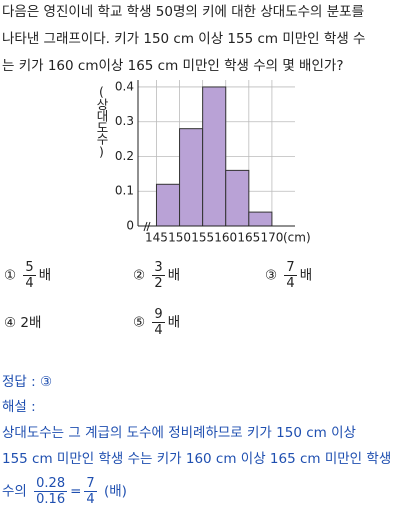 The height and width of the screenshot is (508, 400). I want to click on explanation-label: 해설 :, so click(19, 407).